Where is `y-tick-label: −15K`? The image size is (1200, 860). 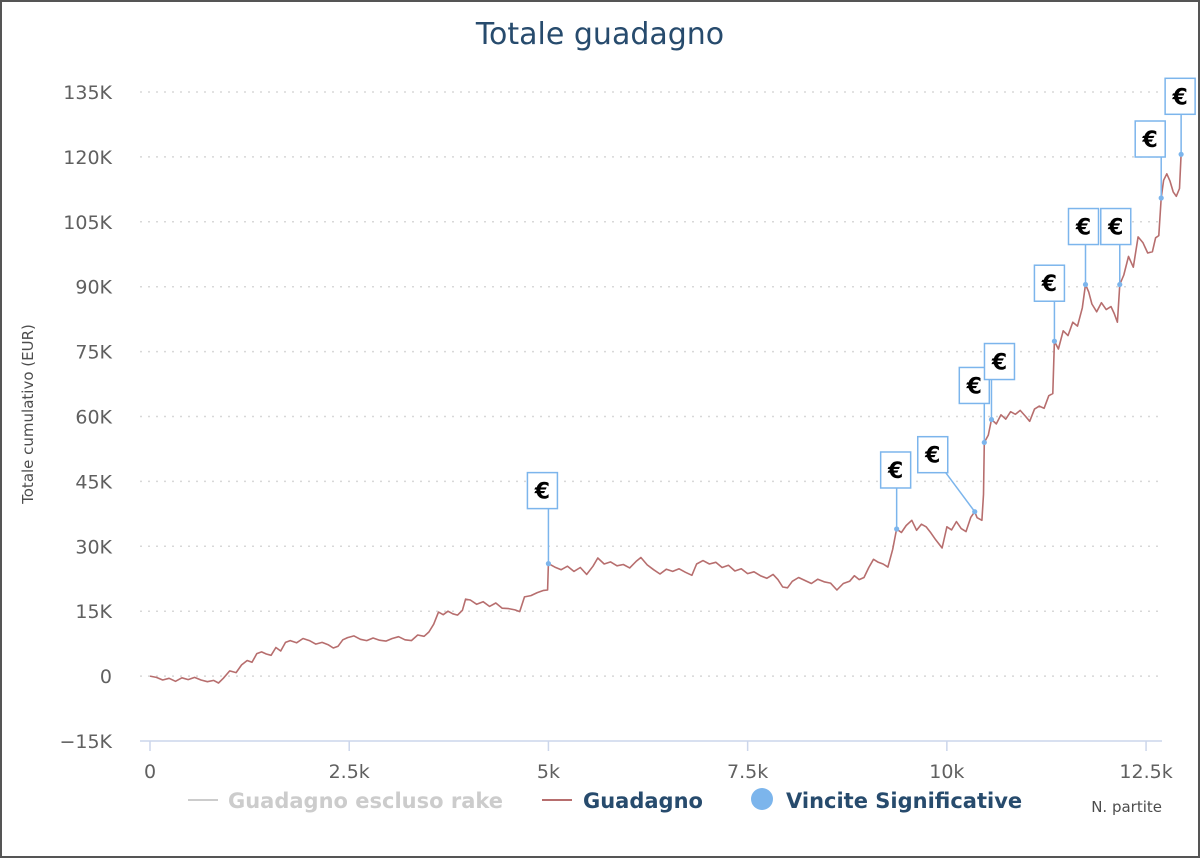
y-tick-label: −15K is located at coordinates (85, 742).